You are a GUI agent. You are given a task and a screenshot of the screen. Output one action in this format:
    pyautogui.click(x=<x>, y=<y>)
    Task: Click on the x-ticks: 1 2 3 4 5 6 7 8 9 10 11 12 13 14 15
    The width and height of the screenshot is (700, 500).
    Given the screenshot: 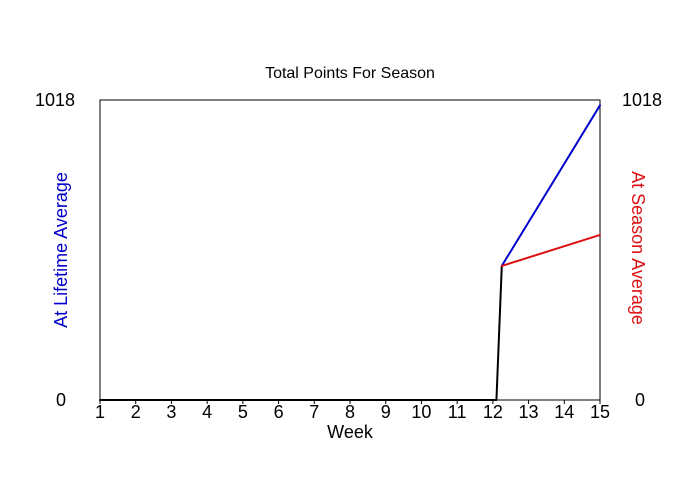 What is the action you would take?
    pyautogui.click(x=352, y=411)
    